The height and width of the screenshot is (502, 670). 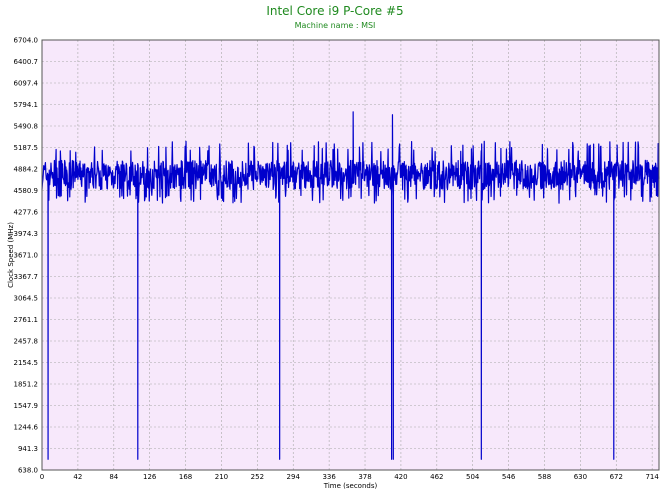 I want to click on y-tick-label: 5794.1, so click(x=26, y=105).